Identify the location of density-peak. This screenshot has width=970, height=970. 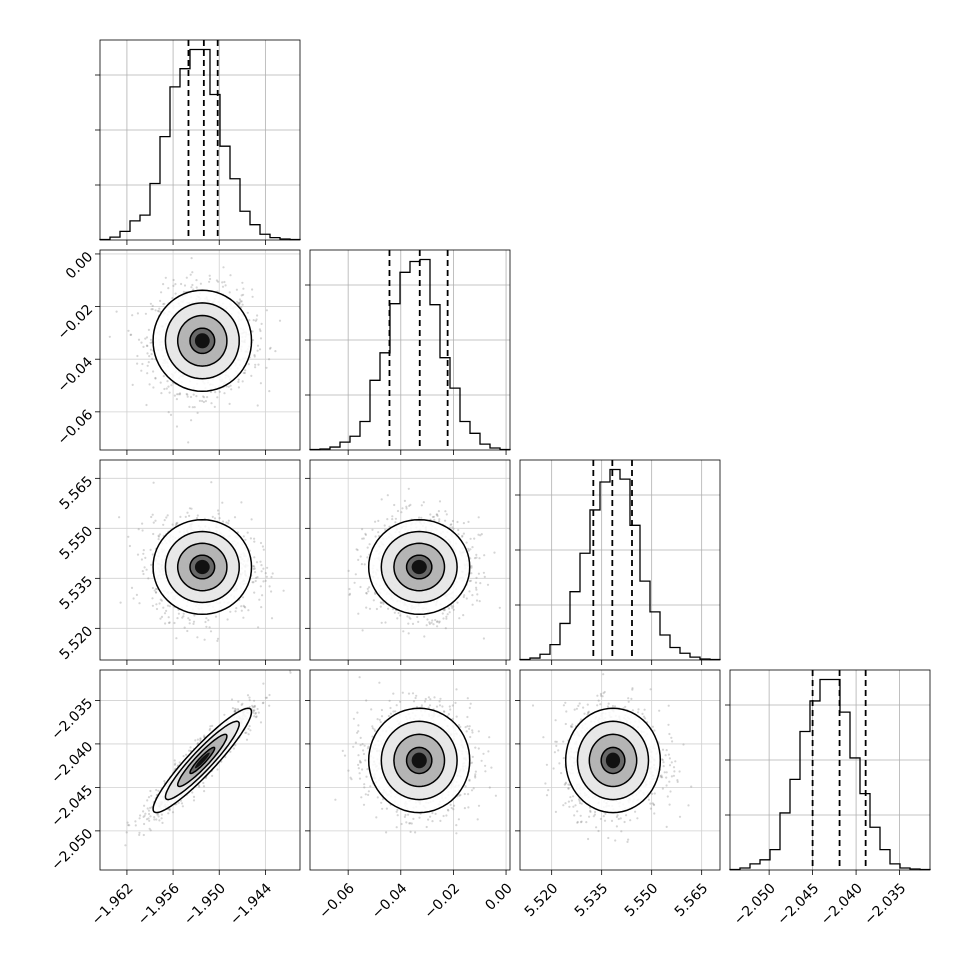
(202, 341).